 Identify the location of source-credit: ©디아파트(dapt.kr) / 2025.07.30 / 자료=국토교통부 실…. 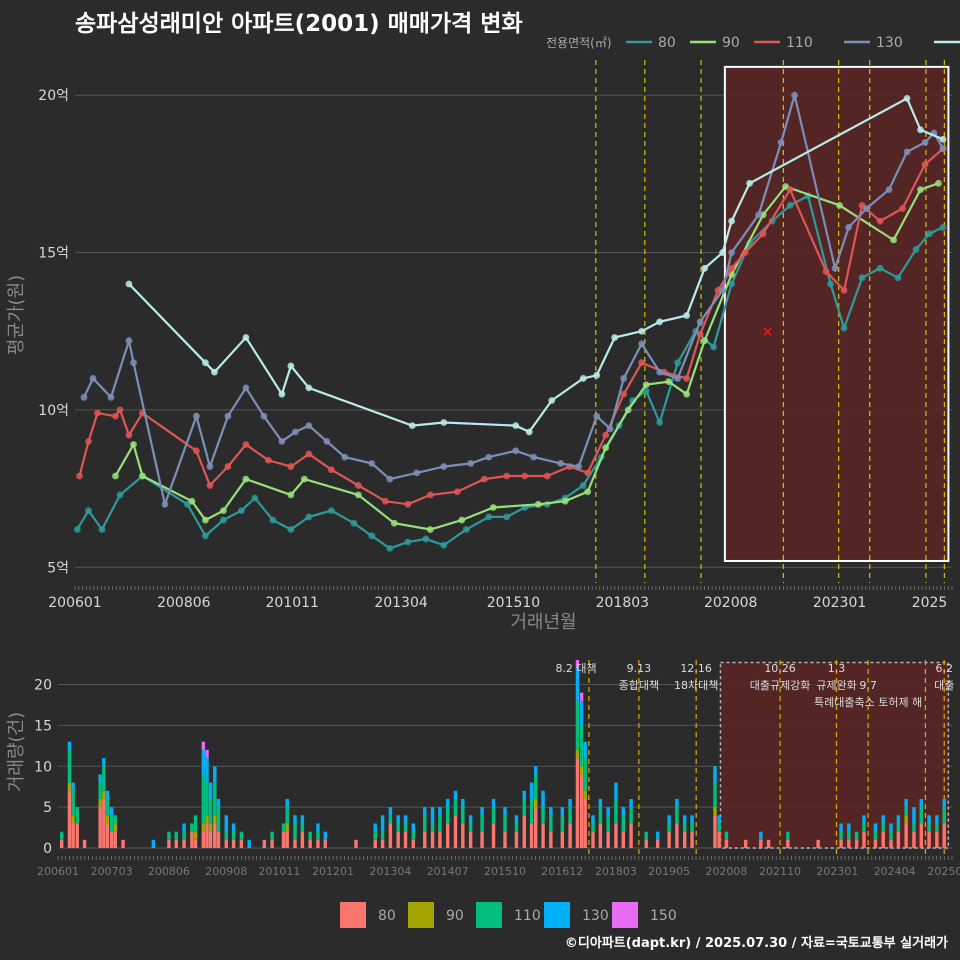
(756, 943).